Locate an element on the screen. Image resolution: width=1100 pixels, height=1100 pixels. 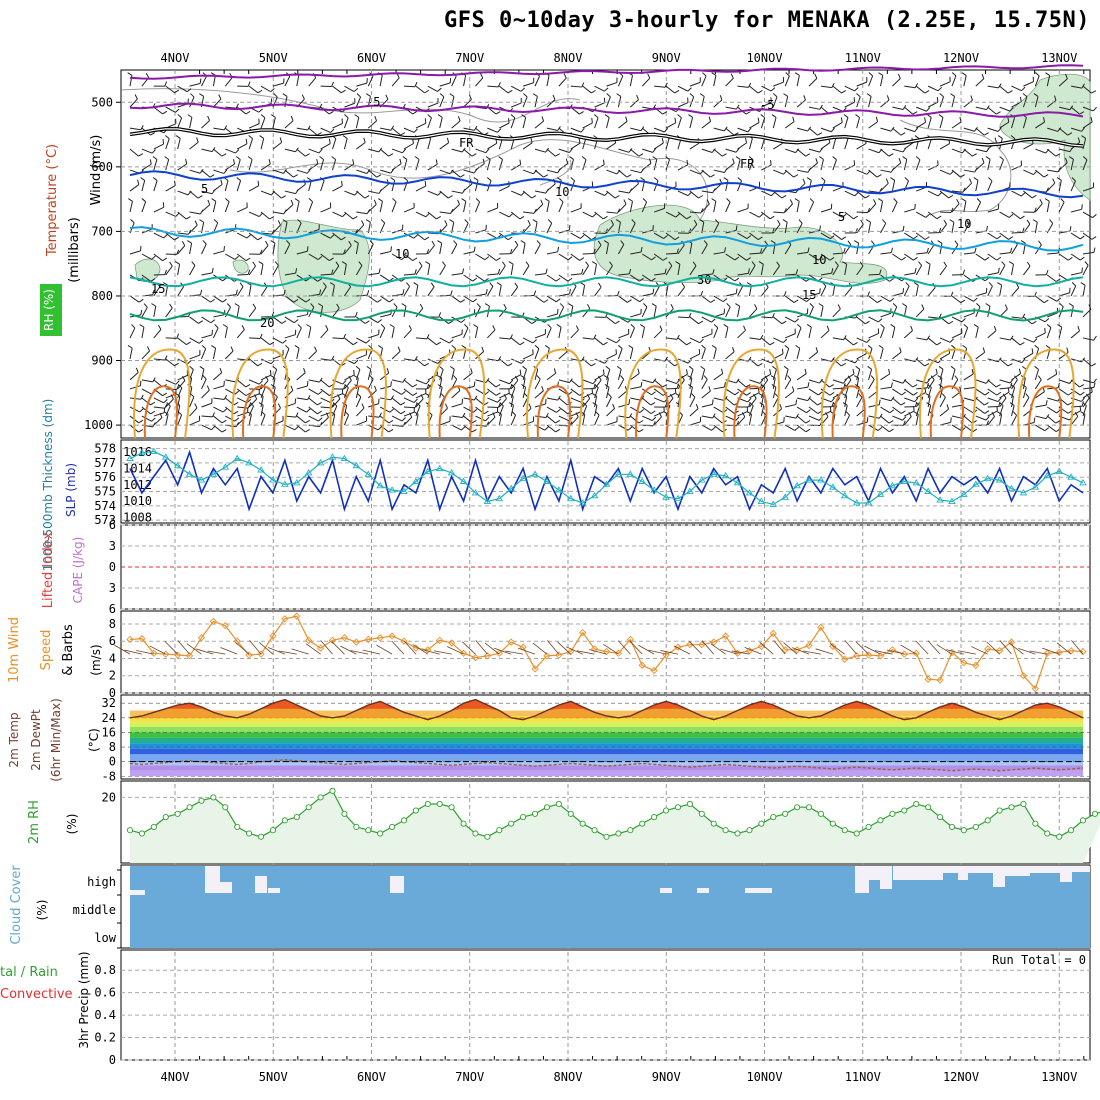
wind-speed-point is located at coordinates (332, 640).